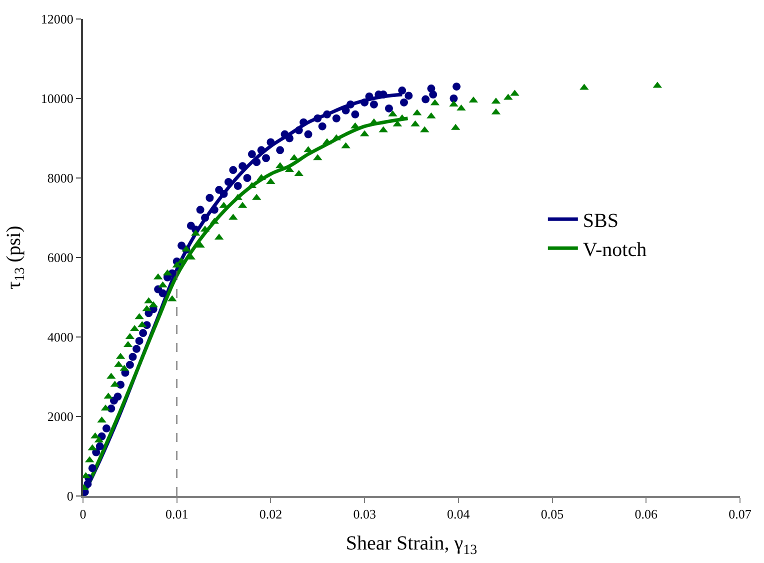 This screenshot has width=764, height=563. Describe the element at coordinates (57, 19) in the screenshot. I see `y-tick-label: 12000` at that location.